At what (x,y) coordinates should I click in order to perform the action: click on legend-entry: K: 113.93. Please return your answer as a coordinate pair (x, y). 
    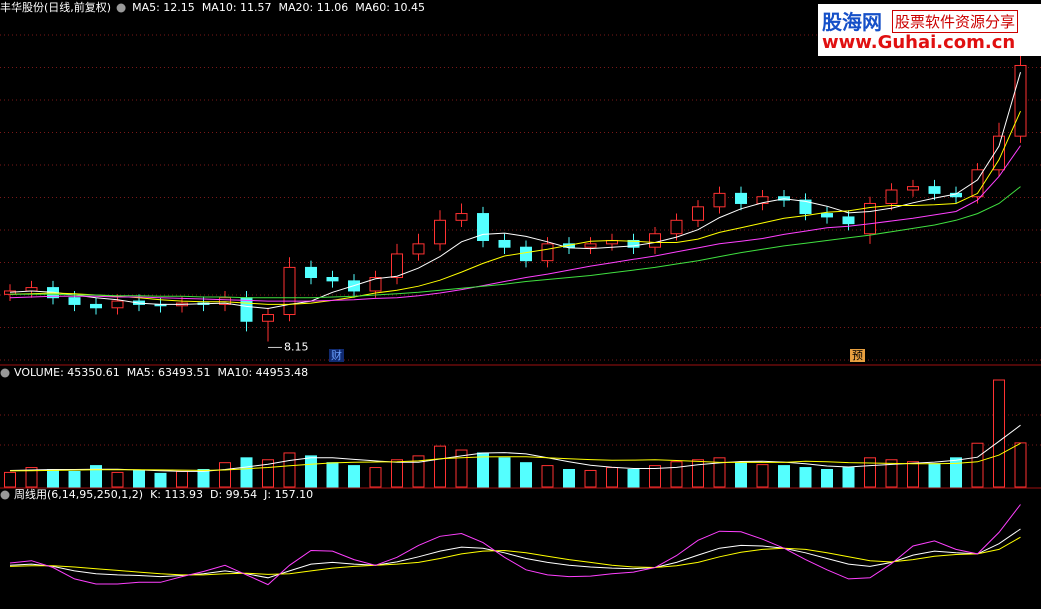
    Looking at the image, I should click on (176, 494).